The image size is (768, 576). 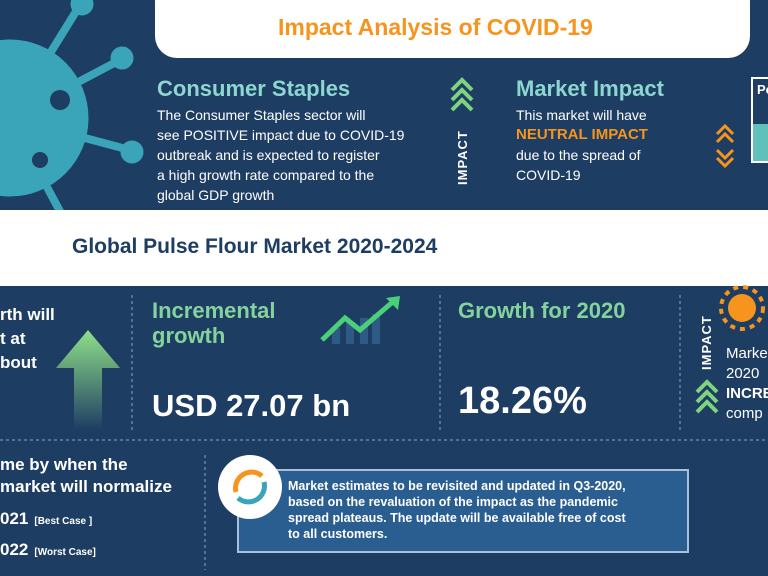 I want to click on refresh-icon, so click(x=250, y=487).